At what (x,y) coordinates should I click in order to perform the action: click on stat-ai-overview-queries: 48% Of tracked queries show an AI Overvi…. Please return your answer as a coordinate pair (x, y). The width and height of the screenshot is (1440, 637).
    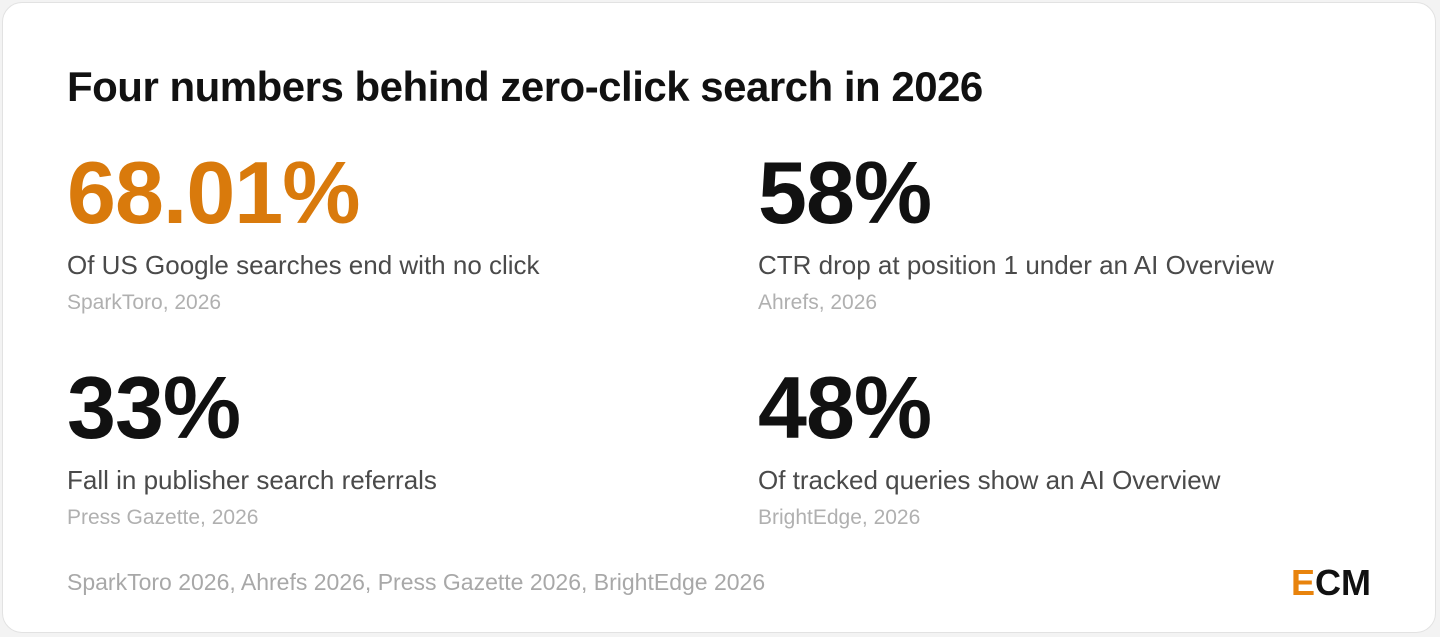
    Looking at the image, I should click on (1068, 445).